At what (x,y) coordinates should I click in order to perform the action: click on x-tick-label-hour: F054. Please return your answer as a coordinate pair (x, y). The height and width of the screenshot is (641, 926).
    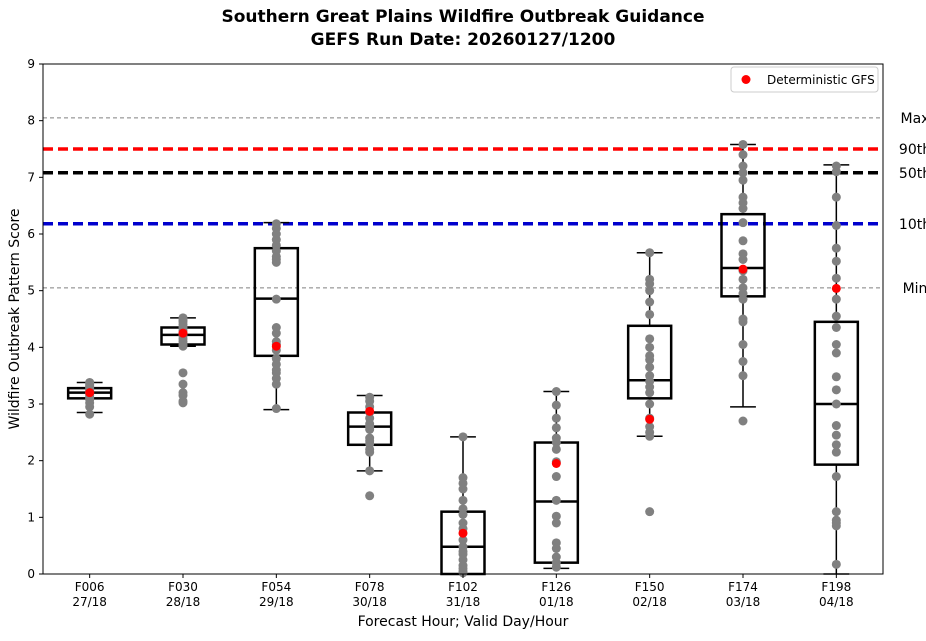
    Looking at the image, I should click on (276, 587).